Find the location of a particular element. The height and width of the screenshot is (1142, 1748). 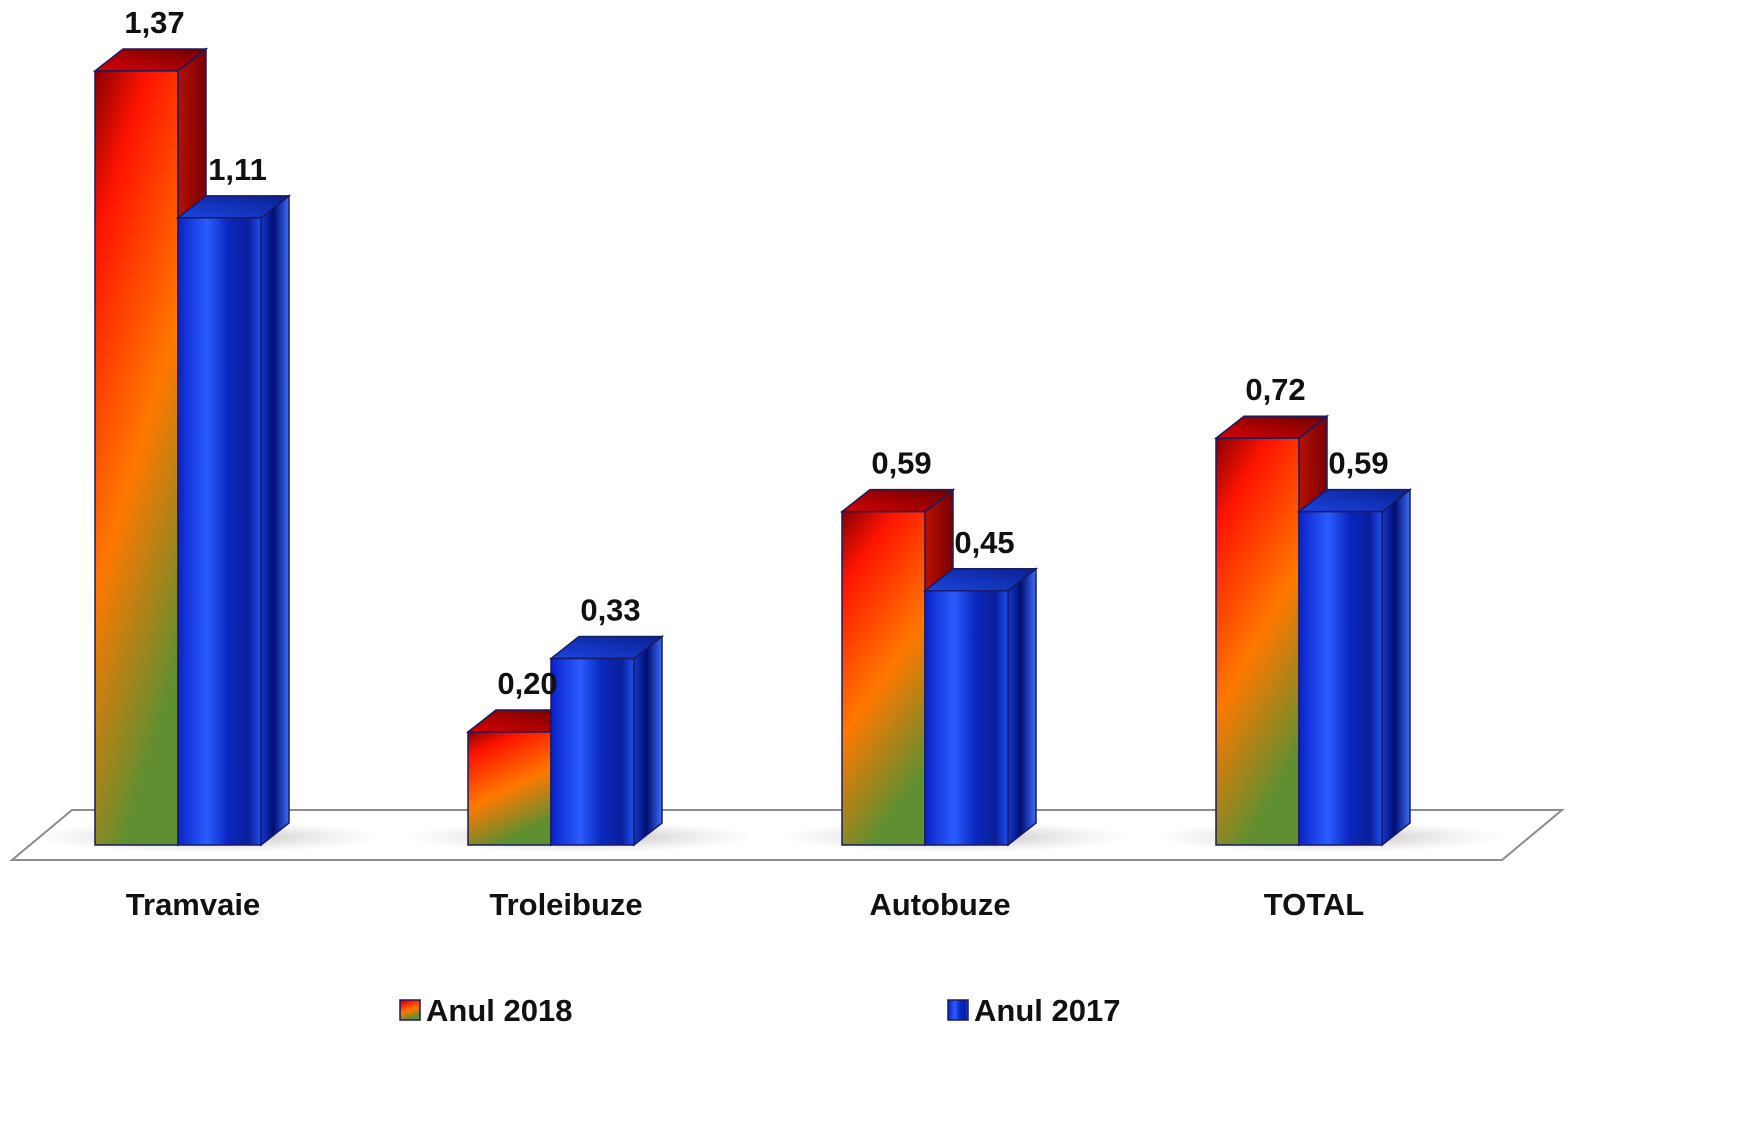

legend-swatch-2017 is located at coordinates (958, 1010).